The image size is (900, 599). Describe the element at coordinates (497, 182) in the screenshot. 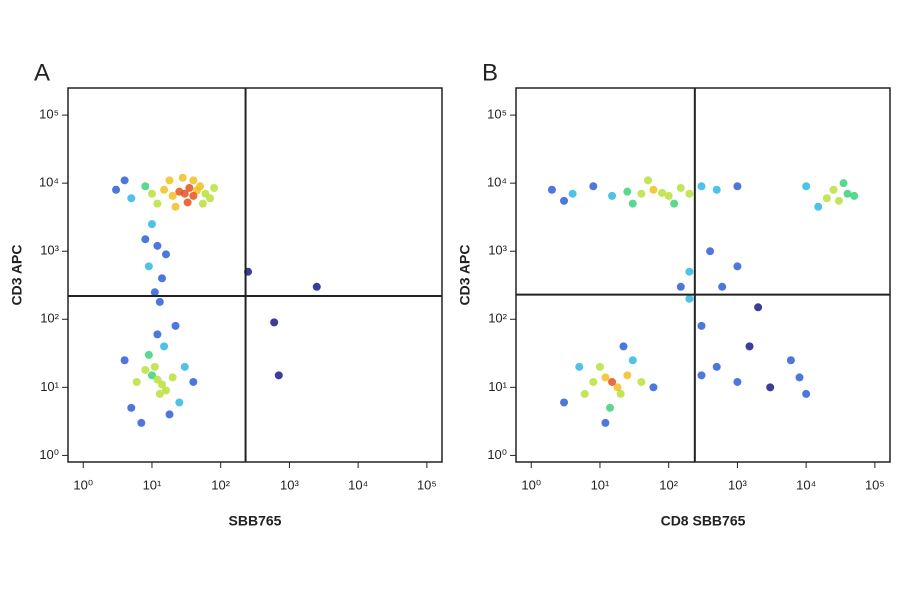

I see `y-tick-label: 10⁴` at that location.